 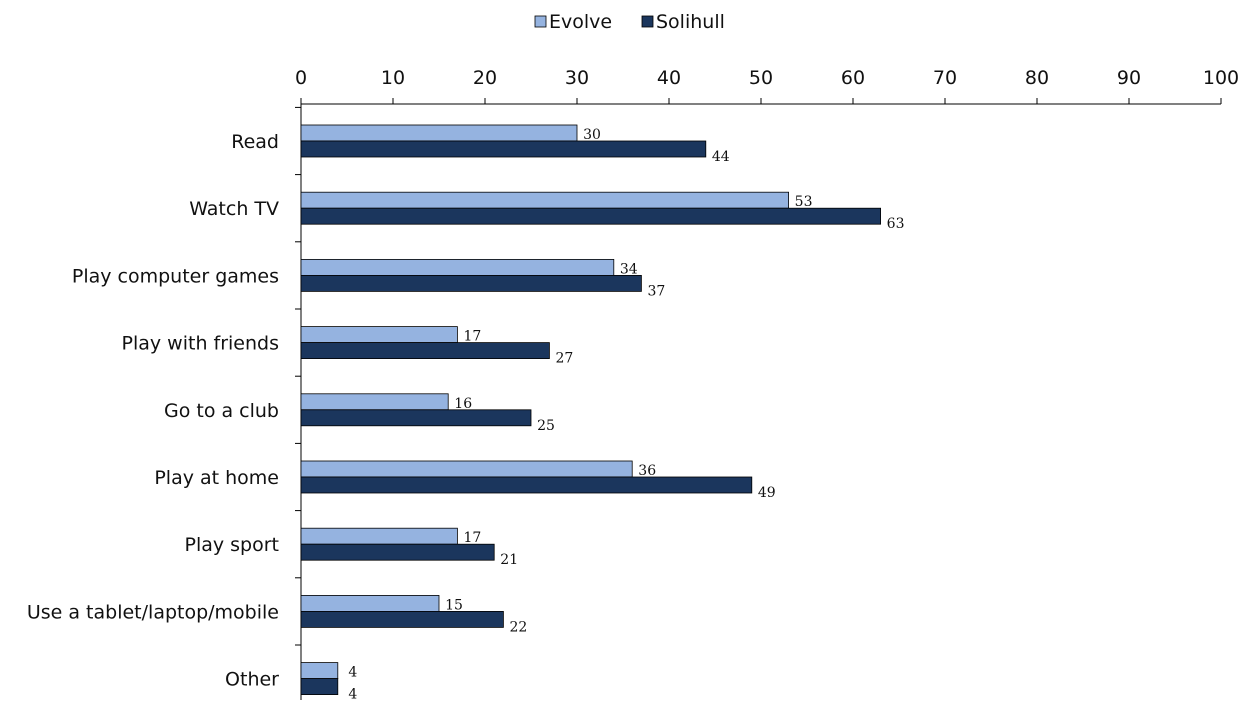 I want to click on data-label-evolve: 53, so click(x=804, y=202).